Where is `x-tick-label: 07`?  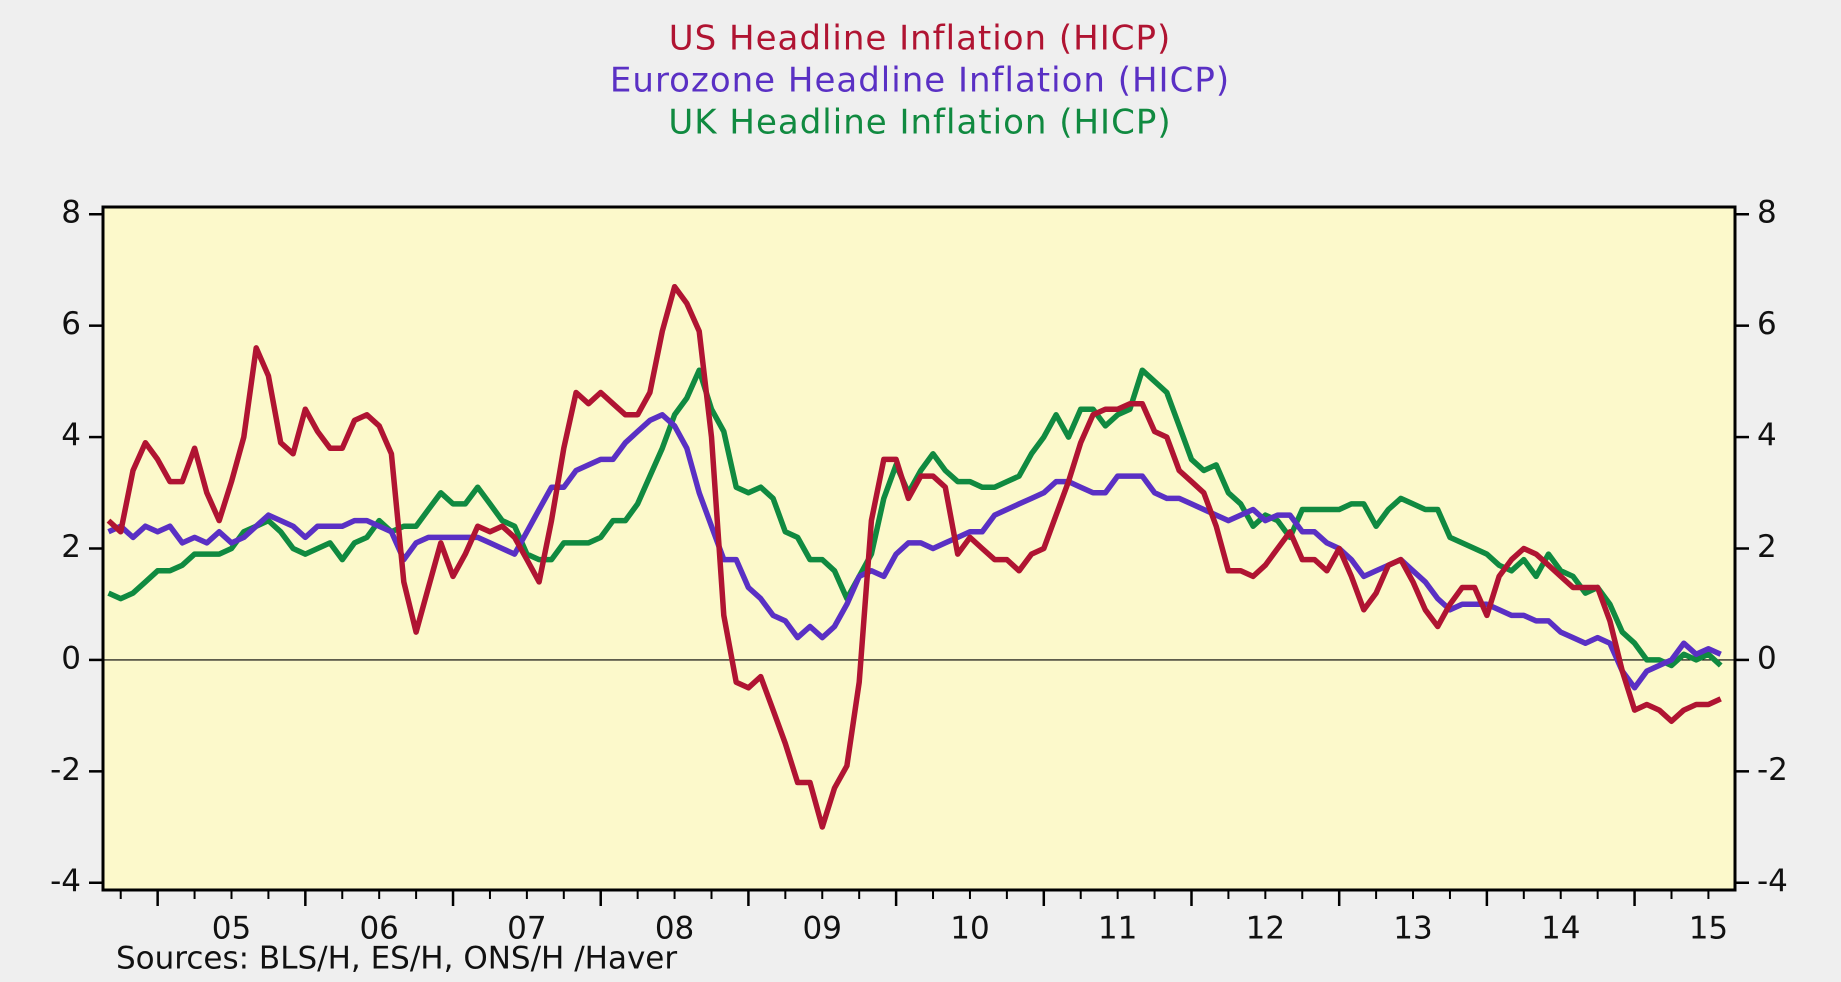
x-tick-label: 07 is located at coordinates (526, 929).